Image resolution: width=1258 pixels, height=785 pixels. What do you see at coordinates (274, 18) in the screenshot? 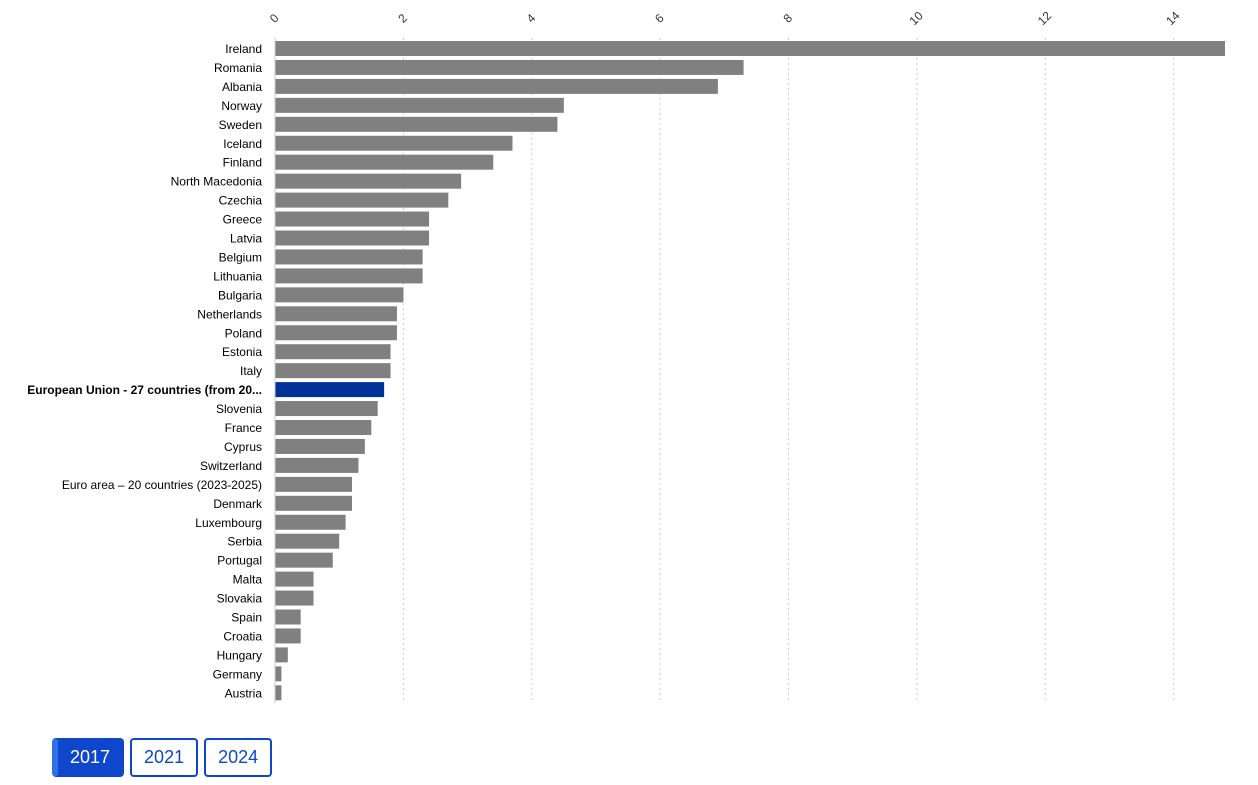
I see `x-tick-label: 0` at bounding box center [274, 18].